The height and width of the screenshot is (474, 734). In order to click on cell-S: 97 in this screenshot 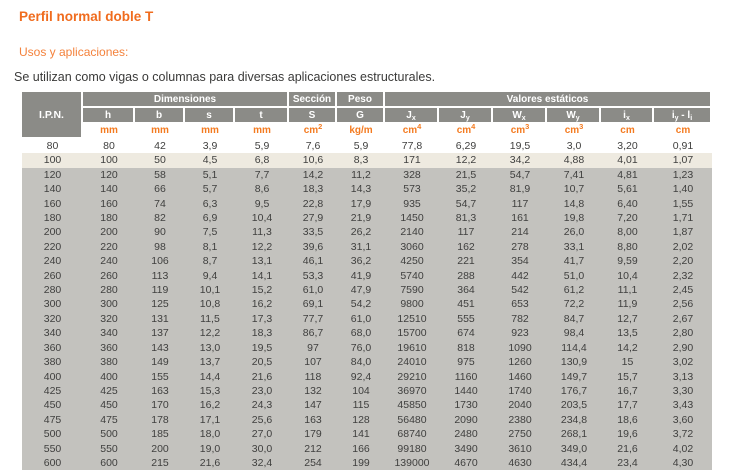, I will do `click(313, 348)`.